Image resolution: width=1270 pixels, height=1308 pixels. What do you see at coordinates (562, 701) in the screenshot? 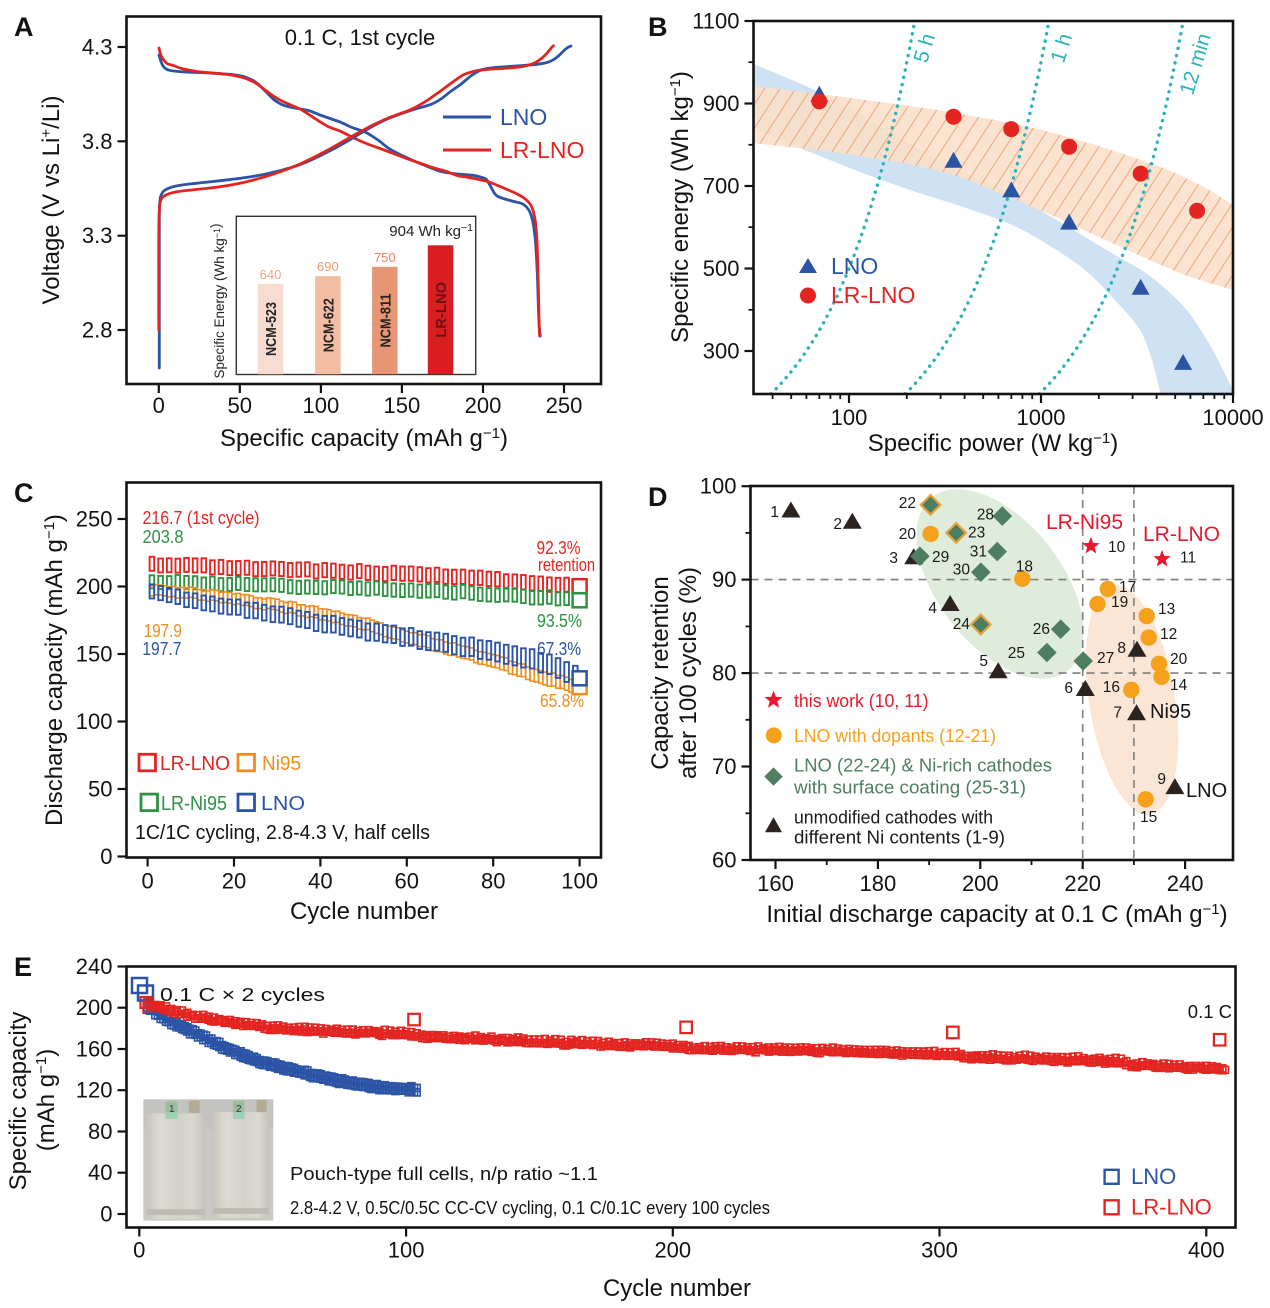
I see `svg-text: 65.8%` at bounding box center [562, 701].